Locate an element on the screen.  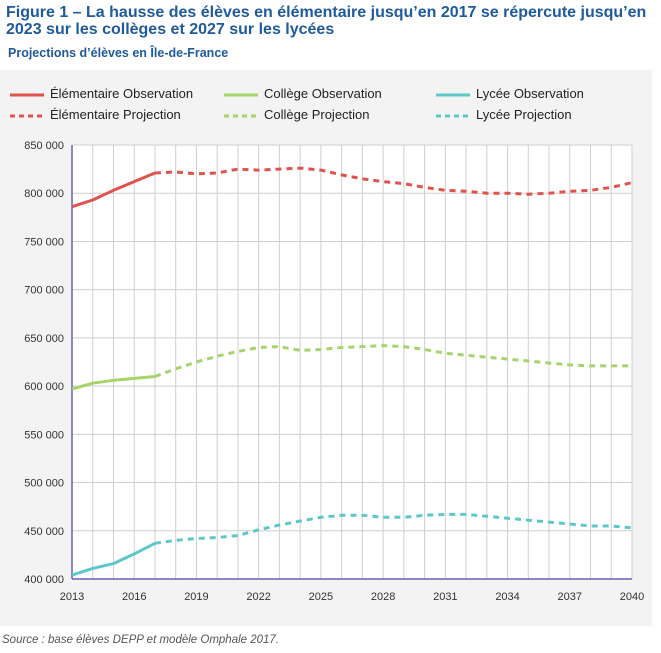
y-tick-label: 650 000 is located at coordinates (44, 339).